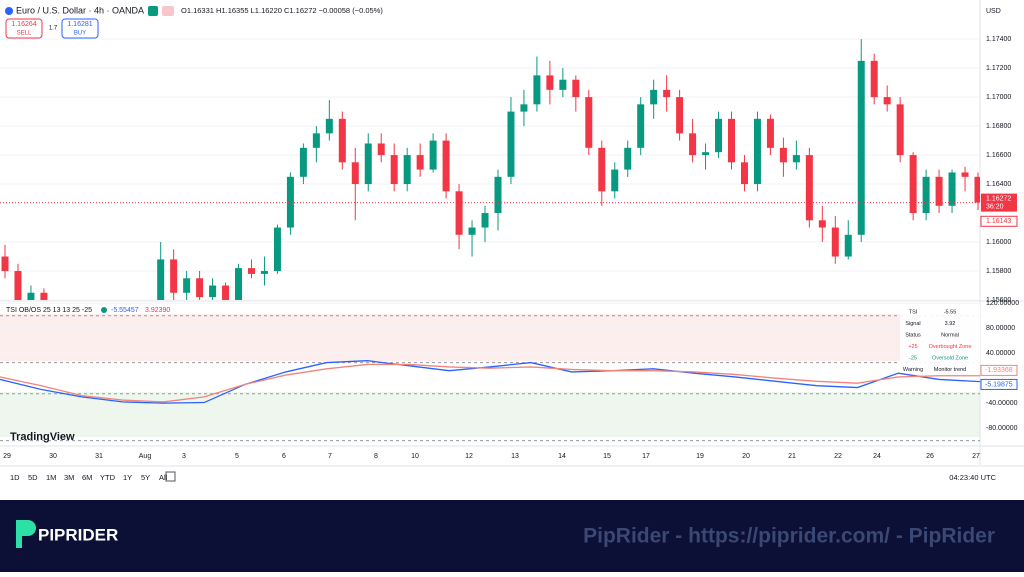 This screenshot has height=577, width=1024. I want to click on x-tick-label: 24, so click(877, 456).